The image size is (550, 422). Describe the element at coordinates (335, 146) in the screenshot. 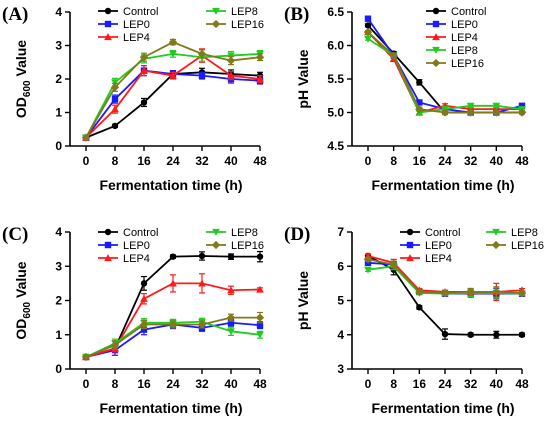

I see `y-tick-label: 4.5` at that location.